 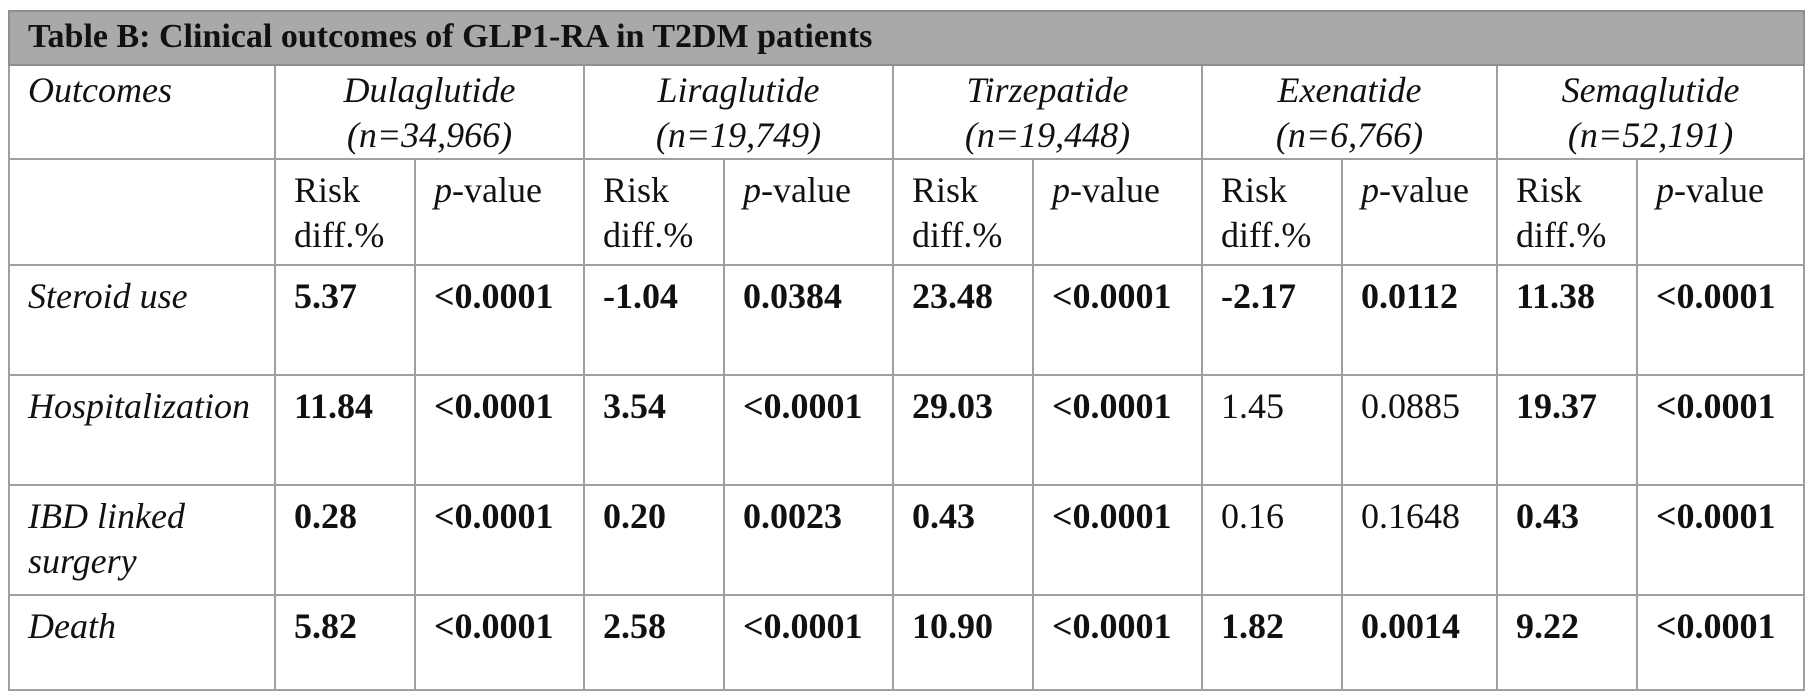 What do you see at coordinates (82, 561) in the screenshot?
I see `outcome-label-line2: surgery` at bounding box center [82, 561].